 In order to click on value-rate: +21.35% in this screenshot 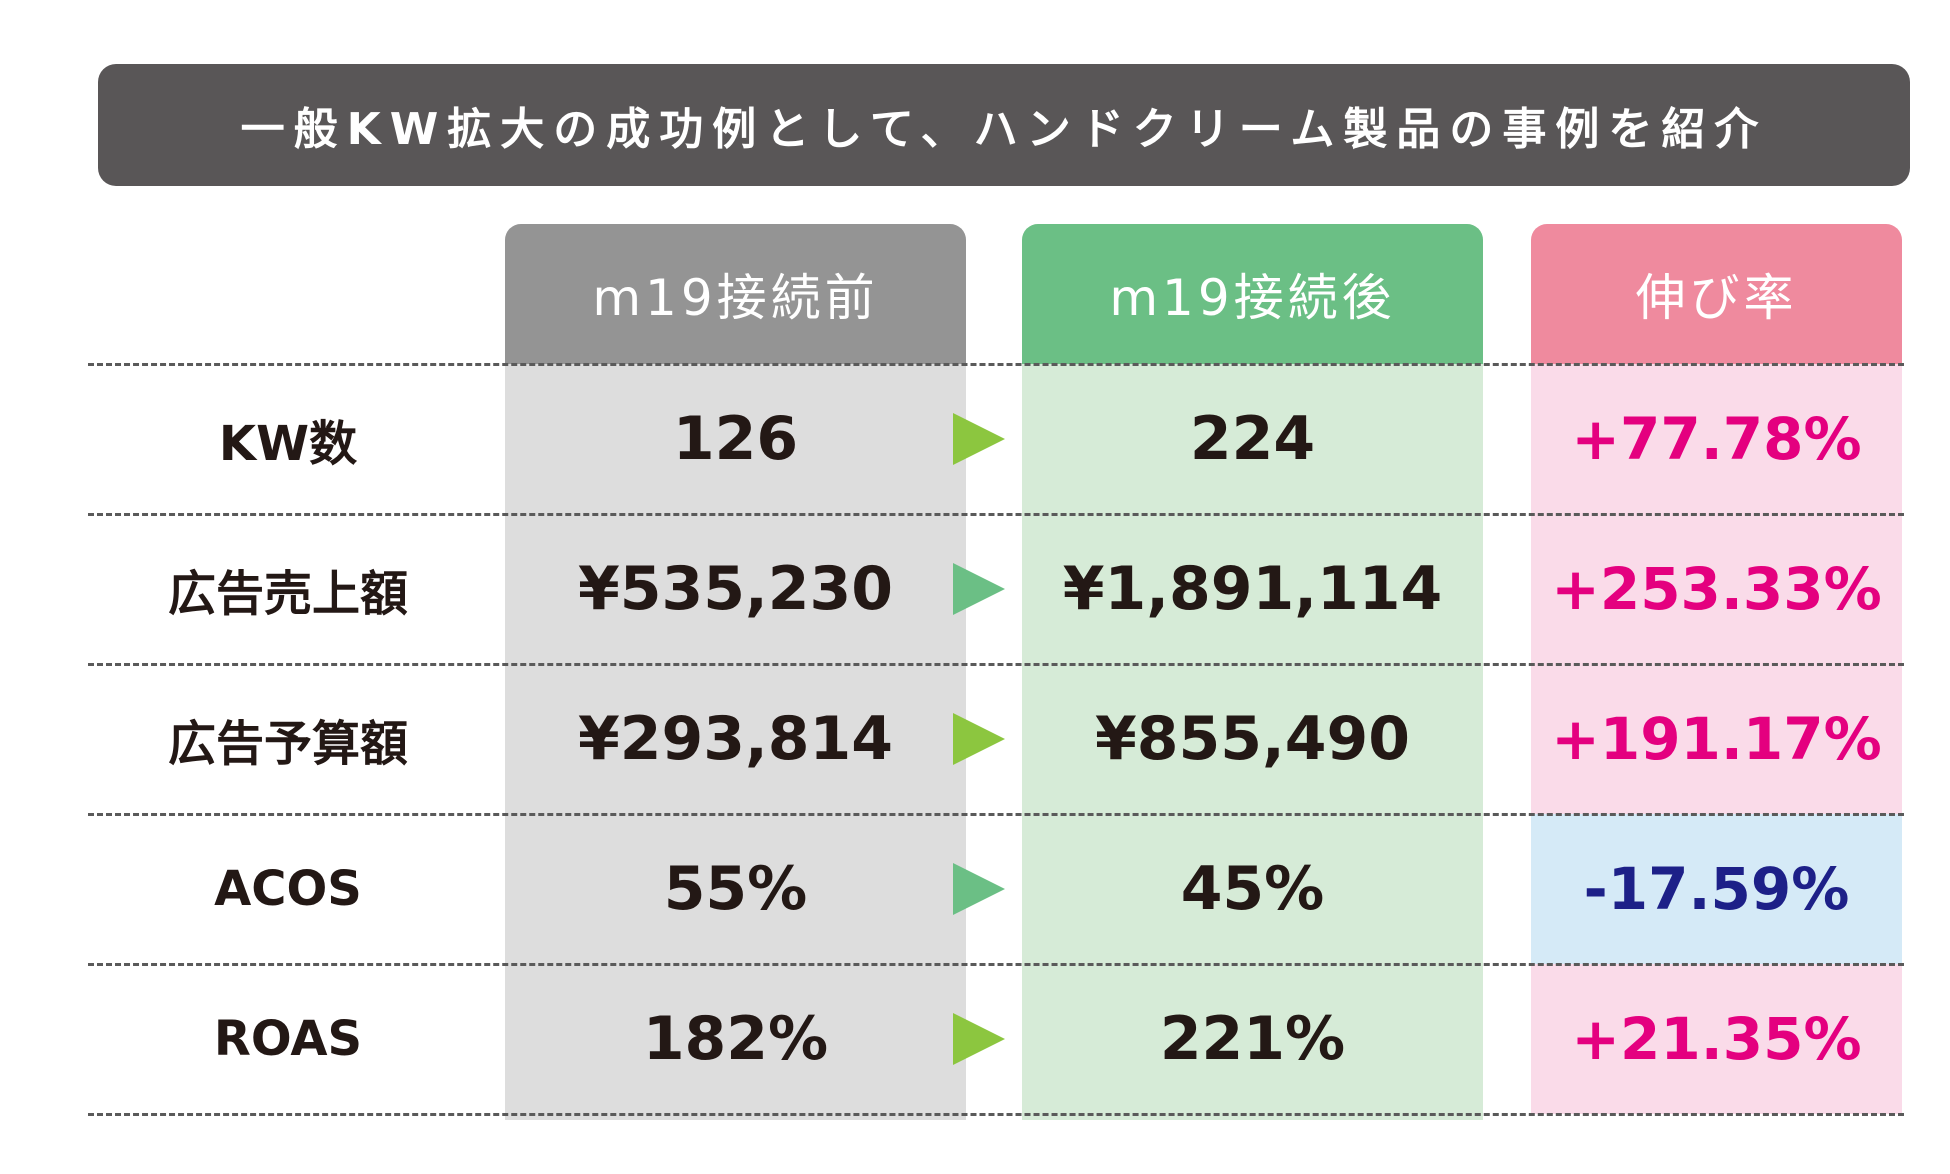, I will do `click(1716, 1039)`.